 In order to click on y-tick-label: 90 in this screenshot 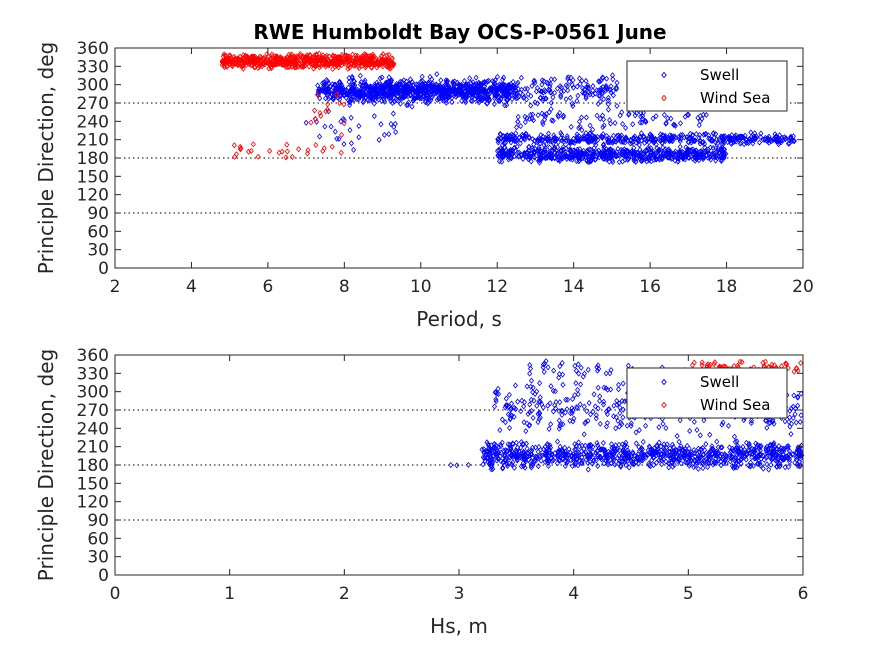, I will do `click(98, 214)`.